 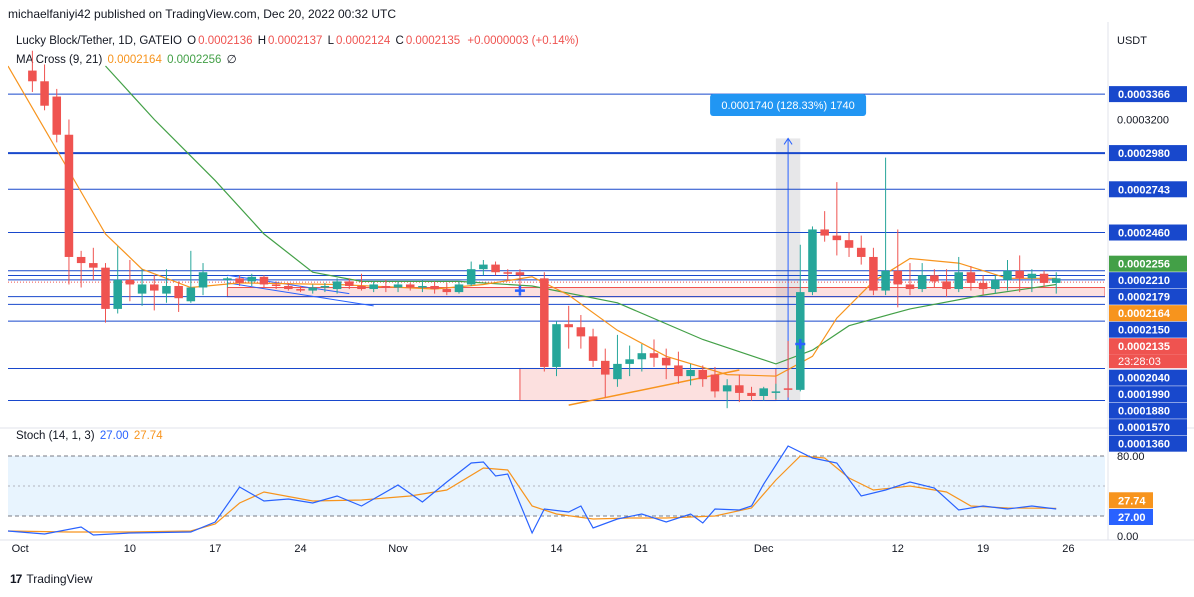 I want to click on price-level-badge: 0.0002460, so click(x=1148, y=232).